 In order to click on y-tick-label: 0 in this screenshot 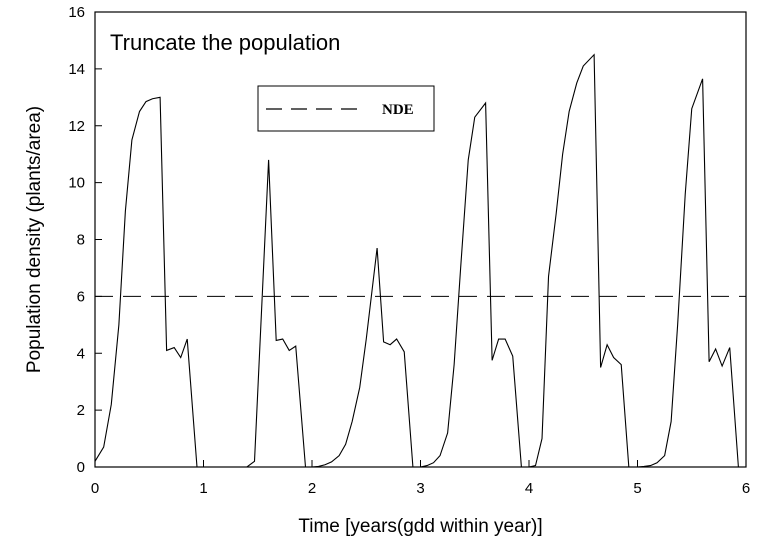, I will do `click(81, 467)`.